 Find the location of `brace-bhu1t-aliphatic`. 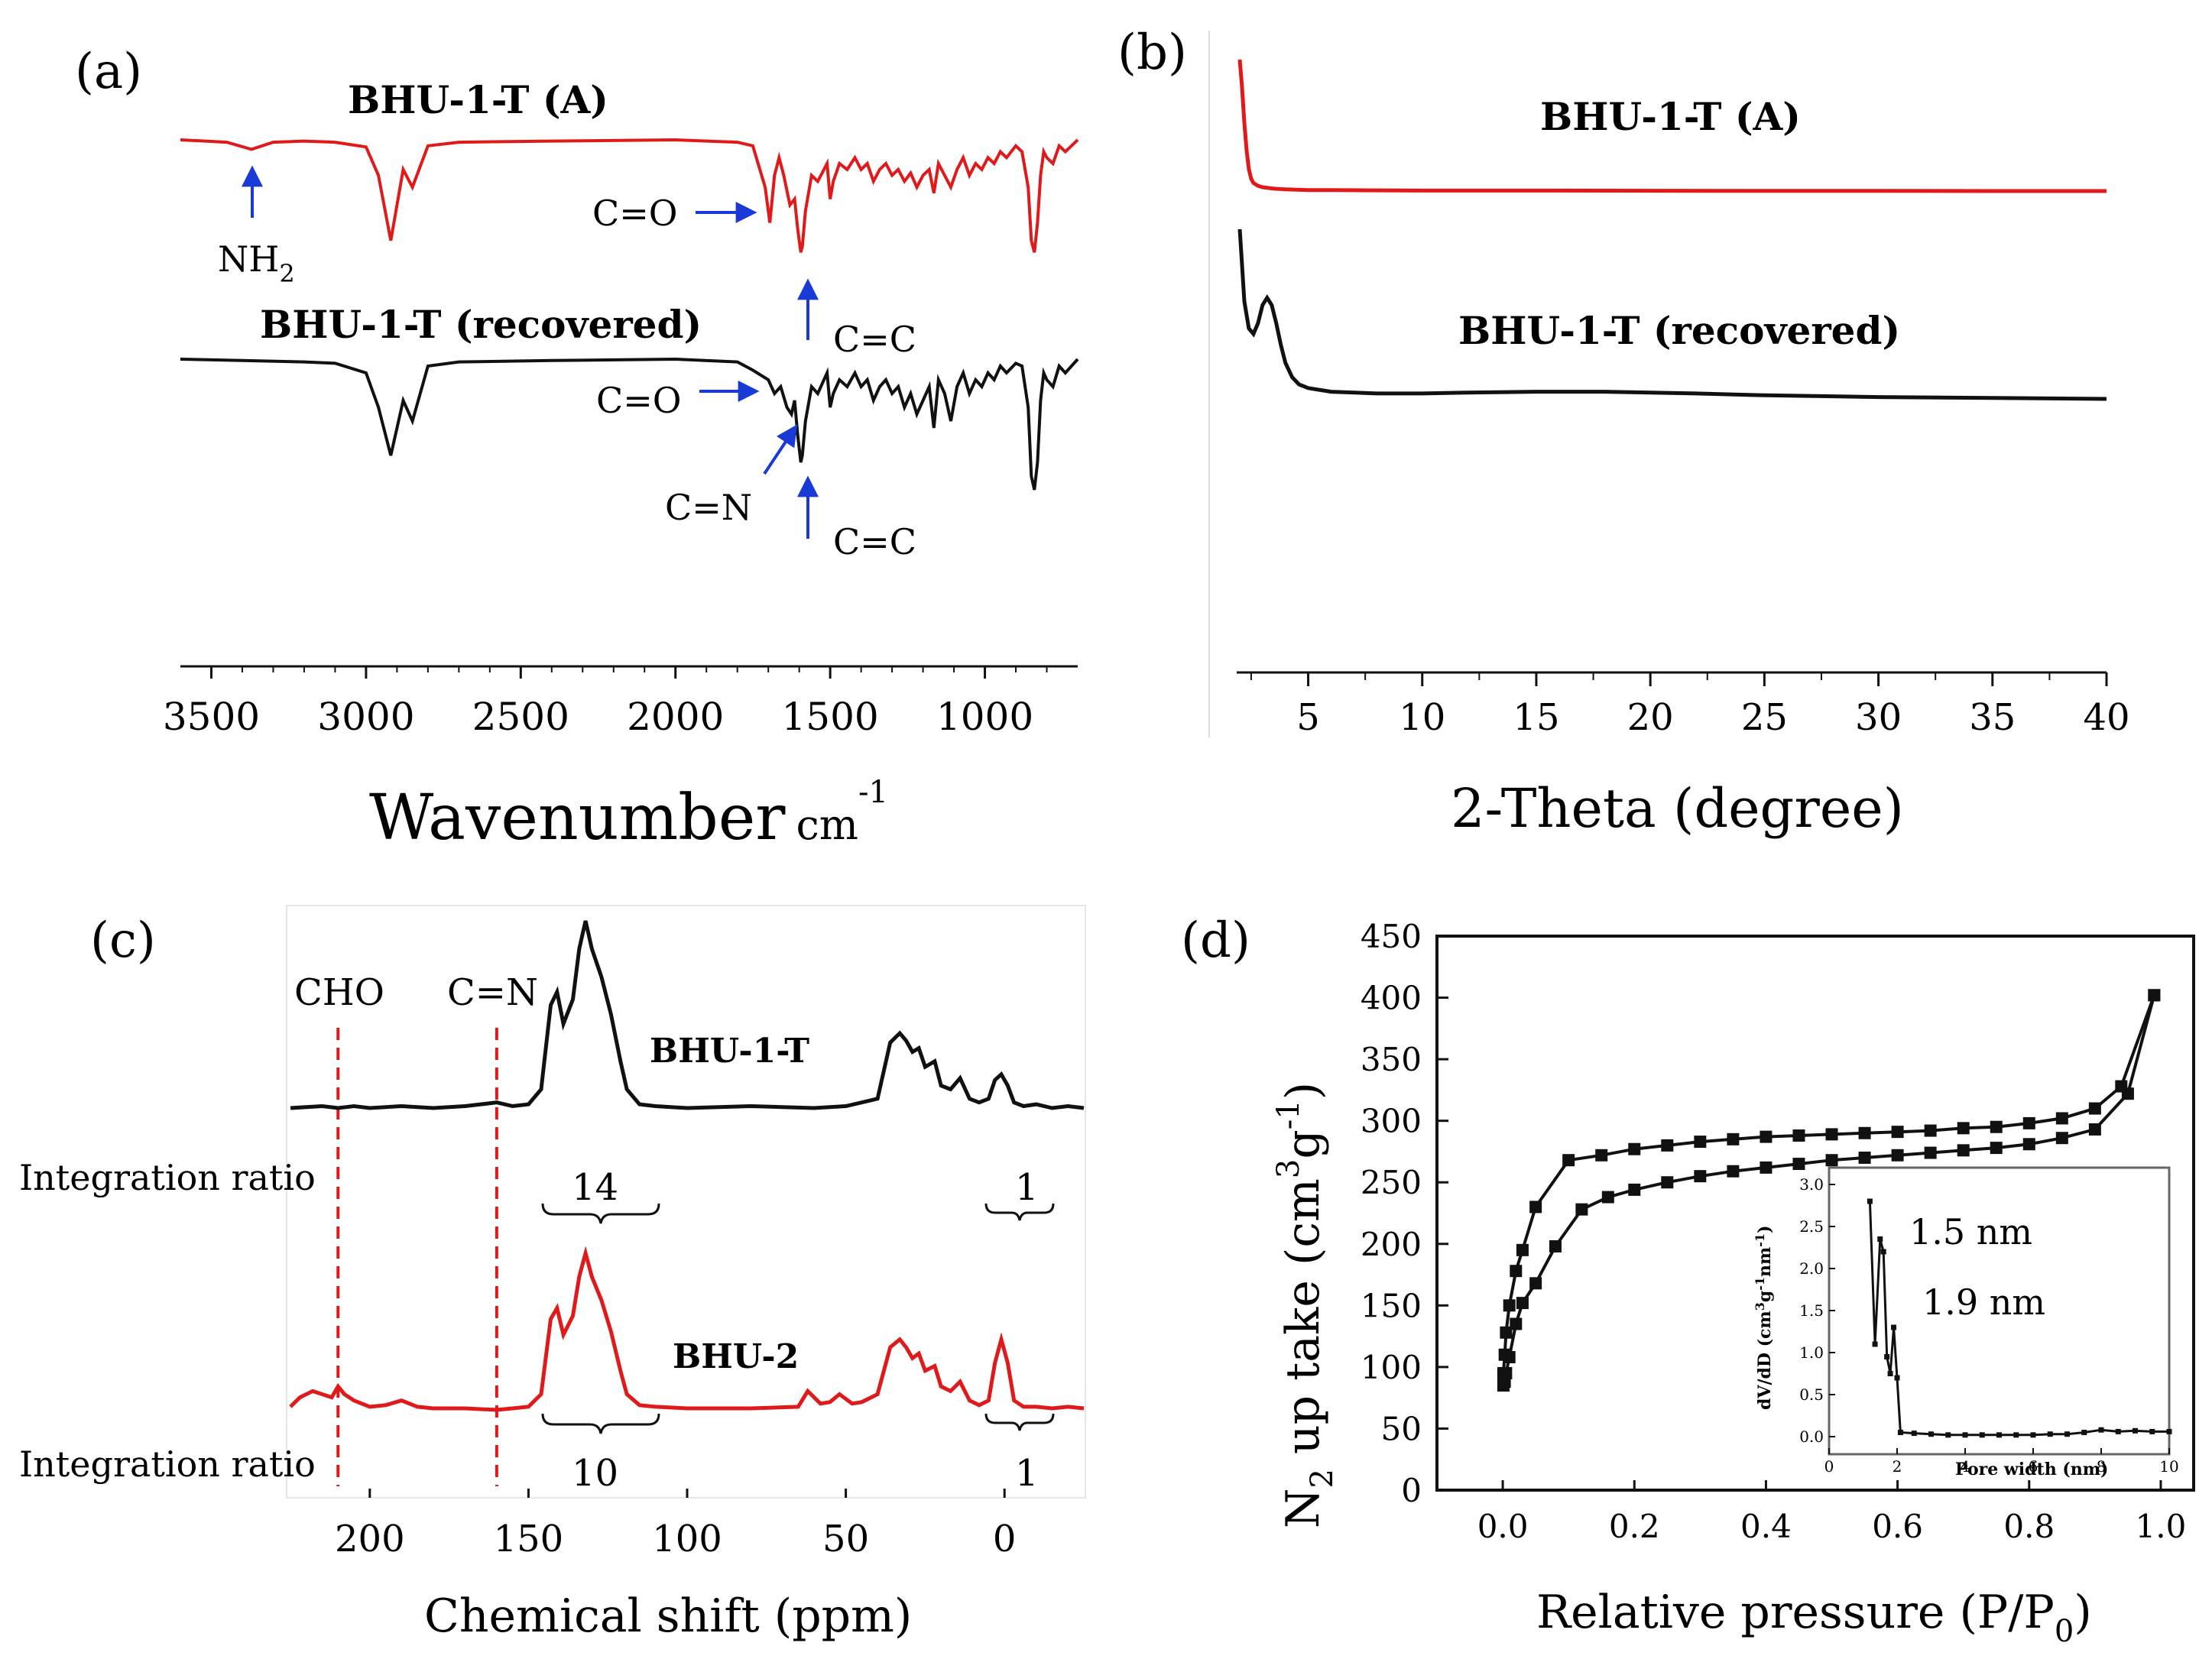

brace-bhu1t-aliphatic is located at coordinates (1019, 1212).